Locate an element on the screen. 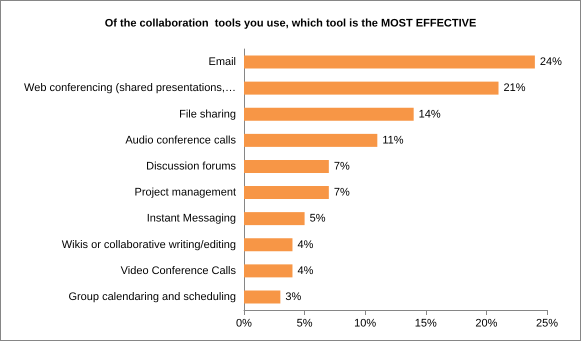 The image size is (581, 341). y-tick-label: Discussion forums is located at coordinates (191, 166).